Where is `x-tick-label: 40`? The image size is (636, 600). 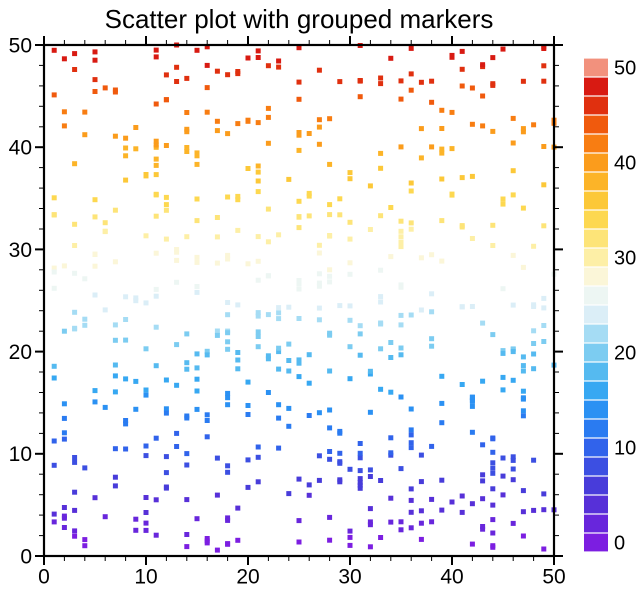
x-tick-label: 40 is located at coordinates (451, 576).